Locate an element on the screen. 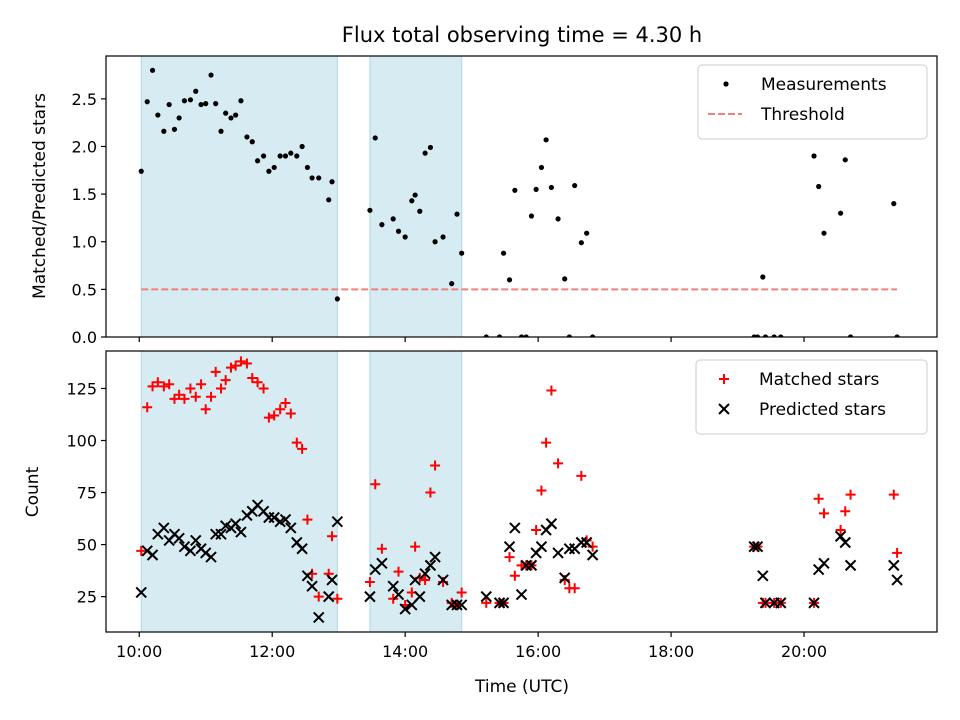 The height and width of the screenshot is (720, 960). legend-label: Predicted stars is located at coordinates (822, 410).